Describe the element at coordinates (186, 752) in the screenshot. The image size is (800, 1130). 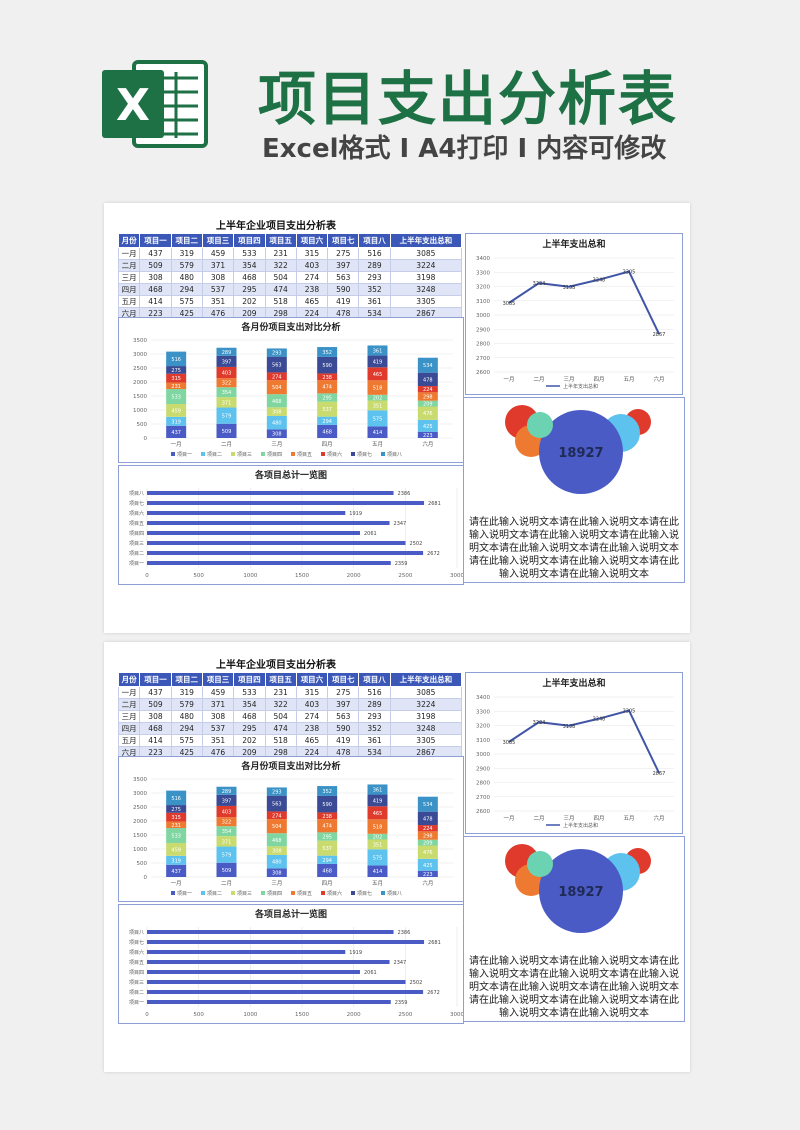
I see `table-cell: 425` at that location.